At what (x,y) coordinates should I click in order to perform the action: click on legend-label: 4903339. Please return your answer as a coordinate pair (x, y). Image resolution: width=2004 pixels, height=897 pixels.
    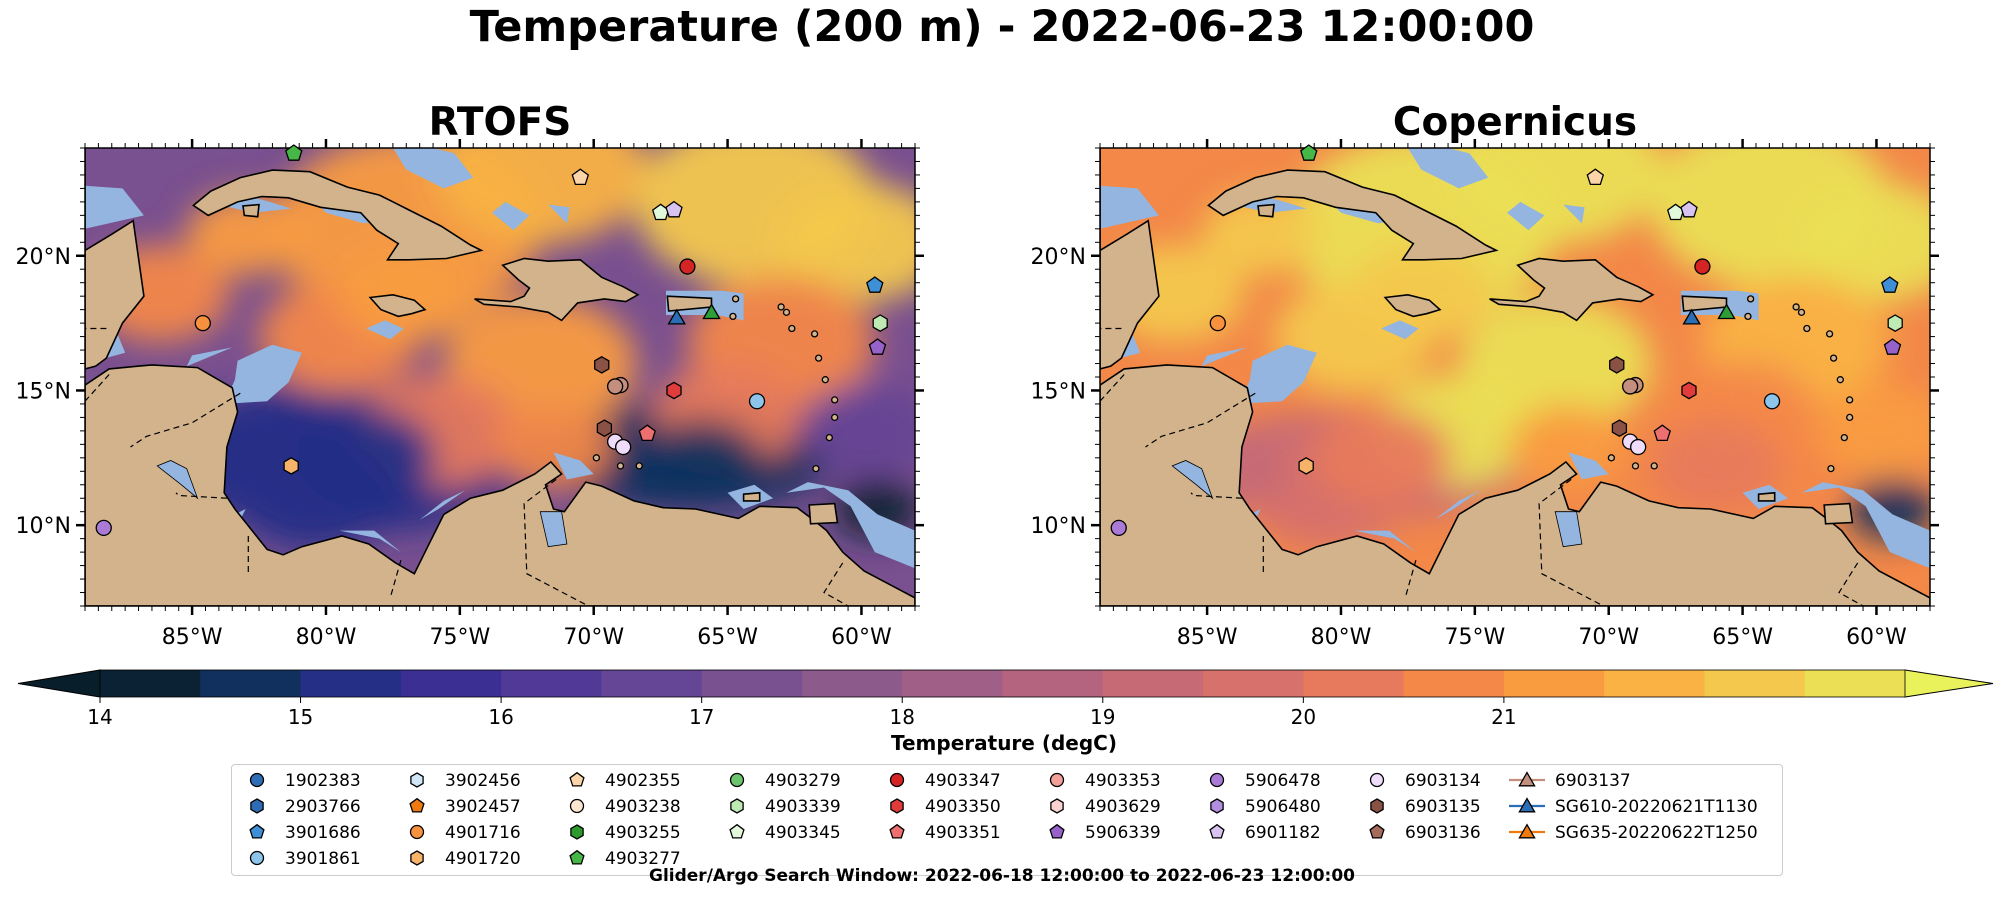
    Looking at the image, I should click on (803, 807).